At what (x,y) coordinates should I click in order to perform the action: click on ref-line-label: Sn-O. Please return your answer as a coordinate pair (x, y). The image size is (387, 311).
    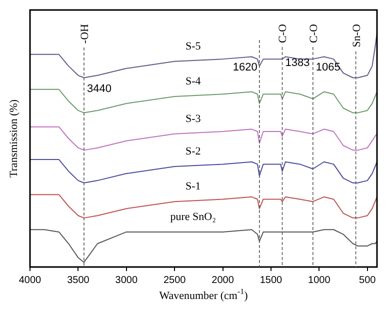
    Looking at the image, I should click on (356, 36).